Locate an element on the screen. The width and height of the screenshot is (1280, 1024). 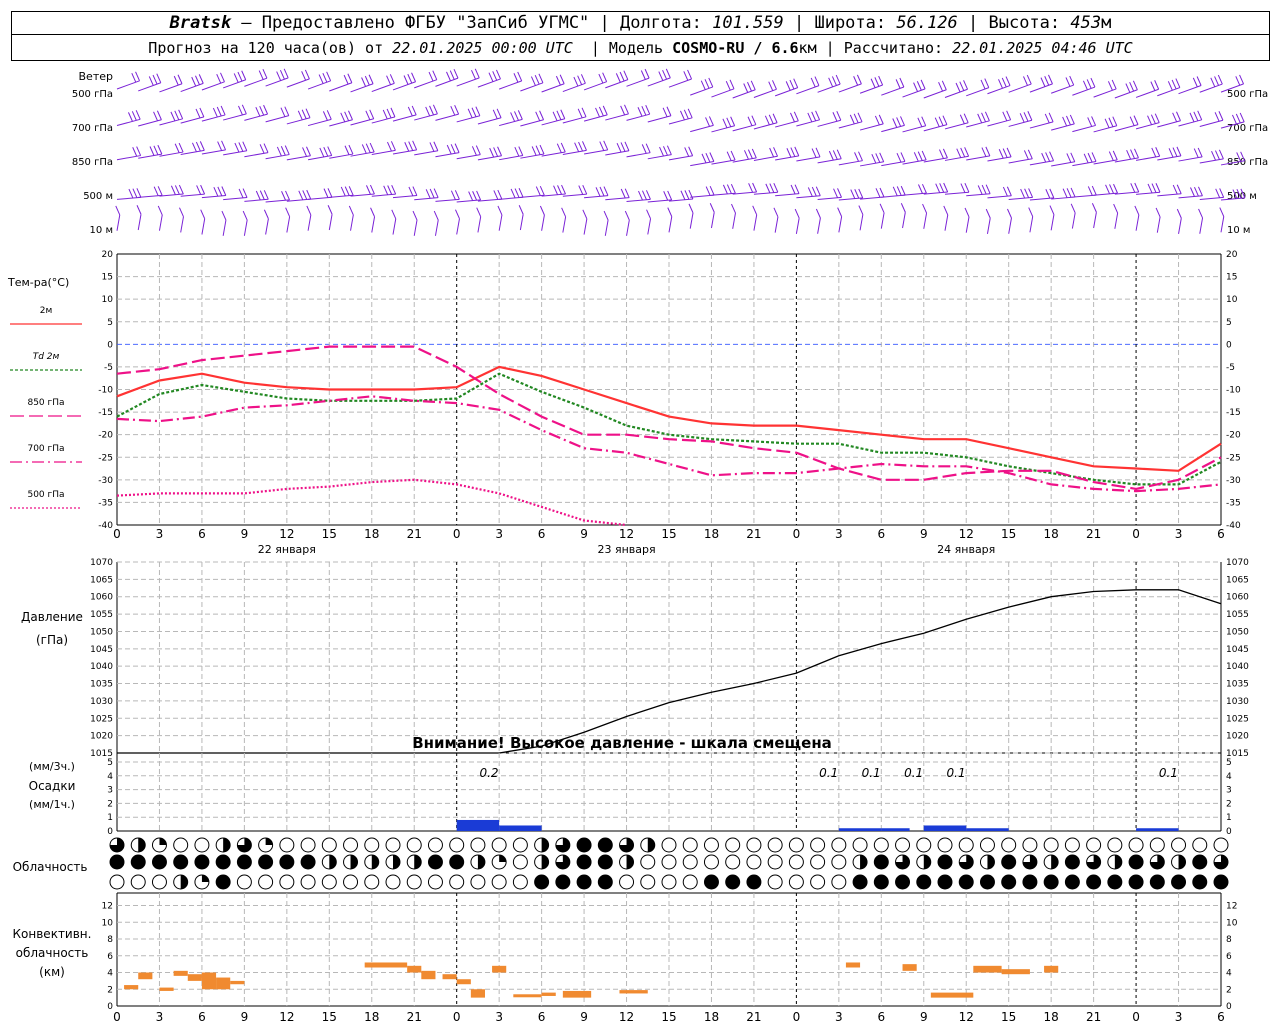
time-tick-temp: 18 is located at coordinates (1051, 534).